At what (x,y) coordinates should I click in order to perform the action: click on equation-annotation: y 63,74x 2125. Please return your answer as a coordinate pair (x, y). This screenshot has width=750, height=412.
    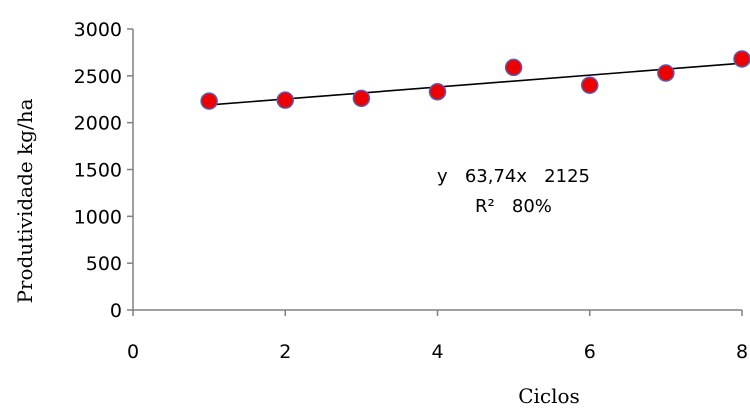
    Looking at the image, I should click on (513, 176).